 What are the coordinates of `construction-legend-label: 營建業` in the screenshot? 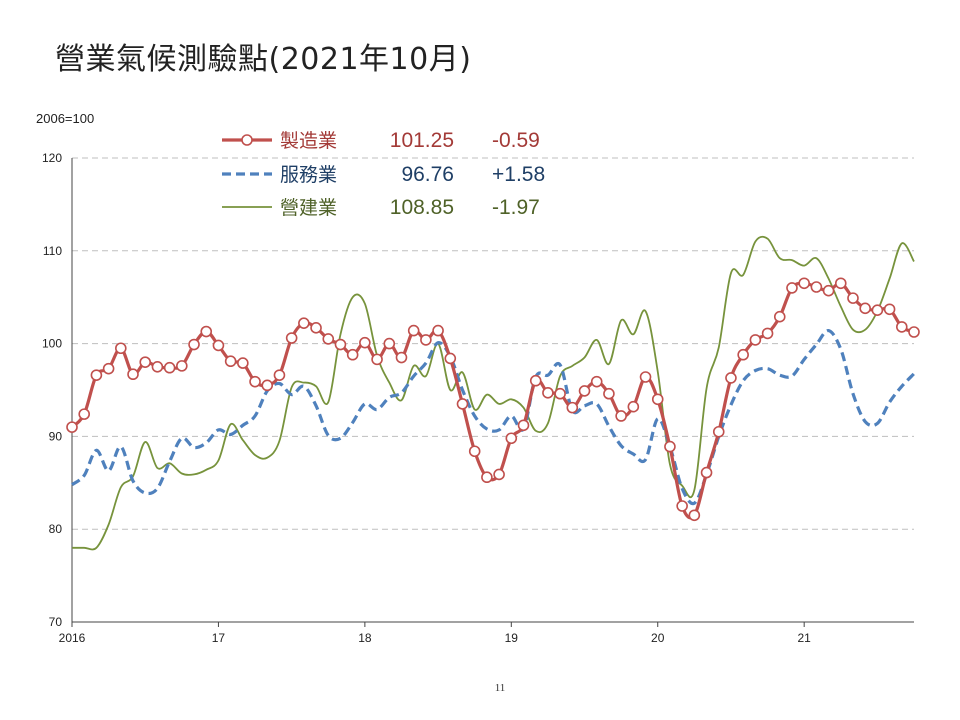 It's located at (308, 208).